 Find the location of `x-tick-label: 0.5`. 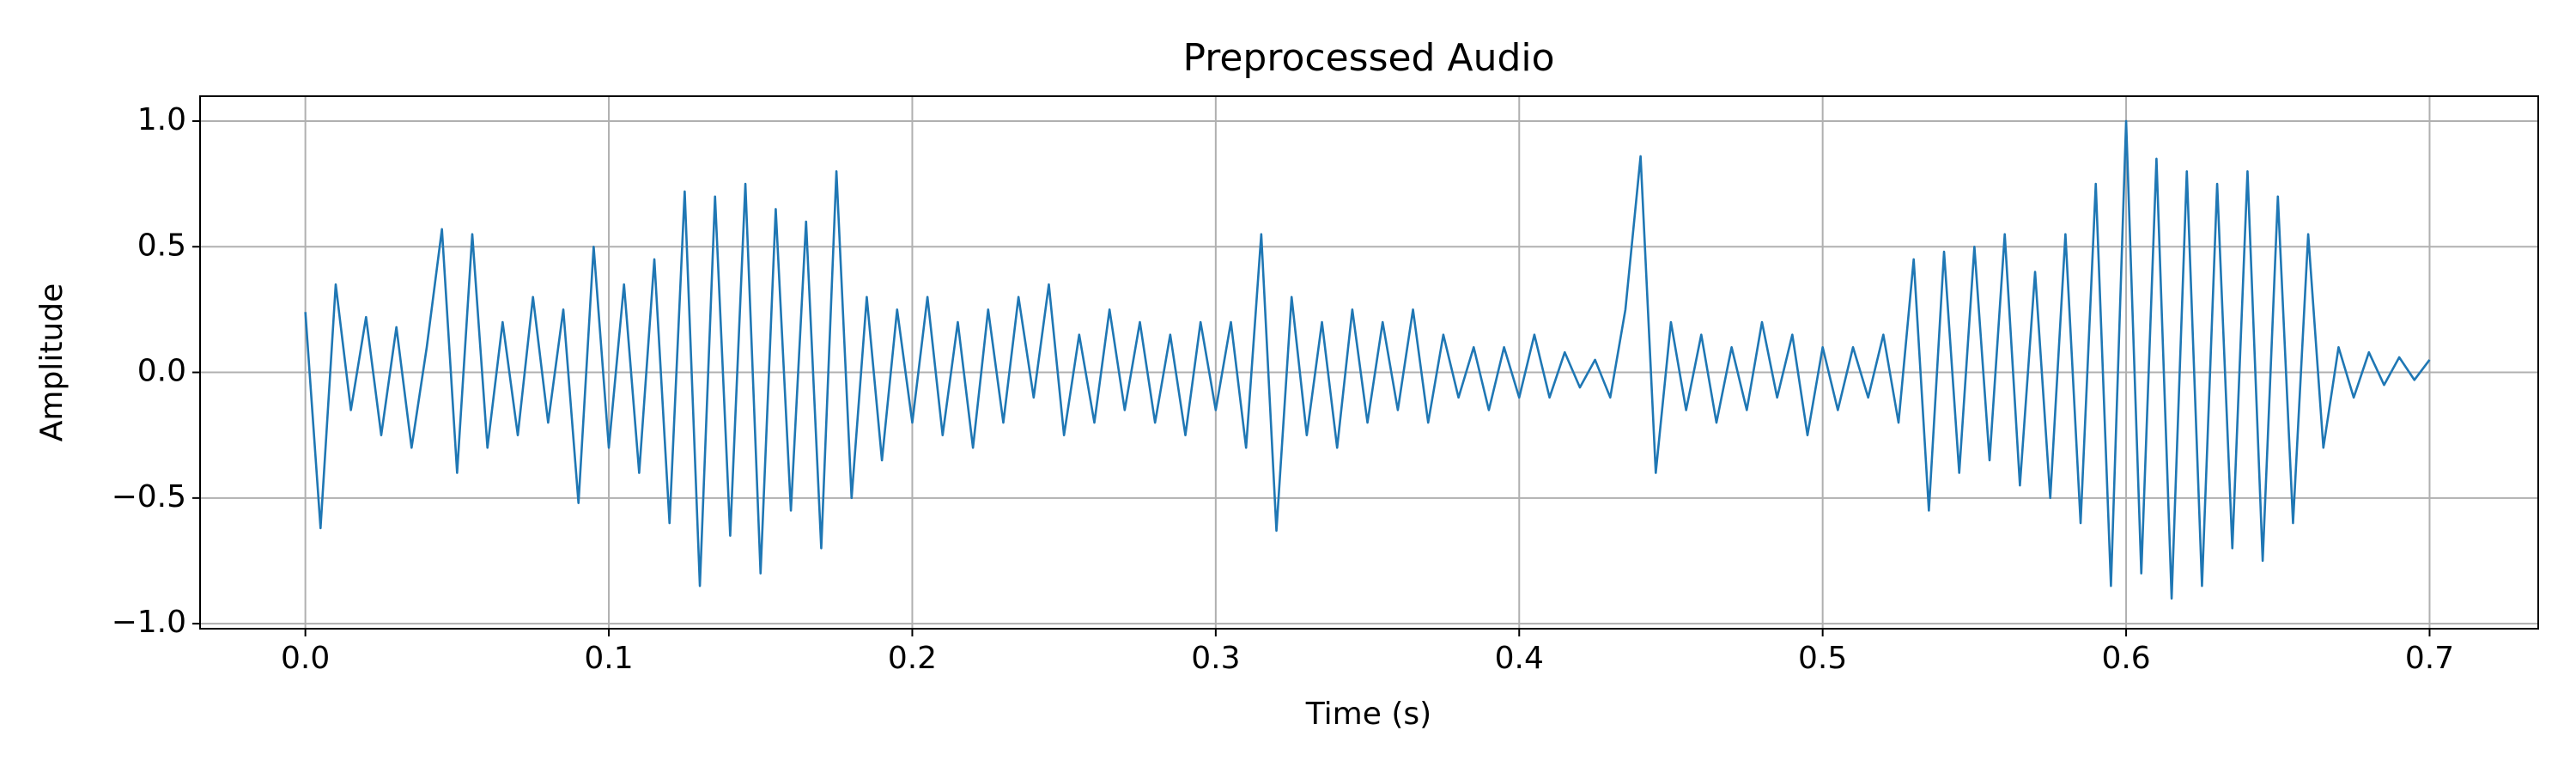

x-tick-label: 0.5 is located at coordinates (1822, 658).